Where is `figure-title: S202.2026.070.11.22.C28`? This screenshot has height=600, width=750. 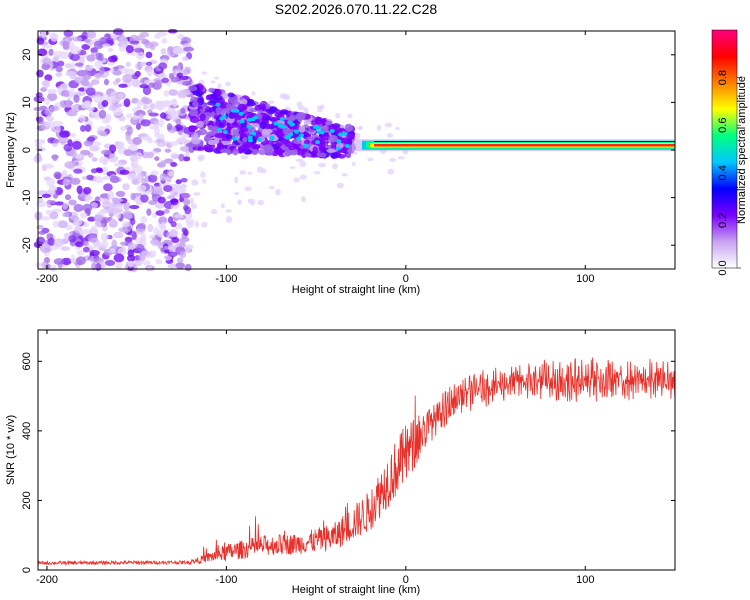
figure-title: S202.2026.070.11.22.C28 is located at coordinates (356, 9).